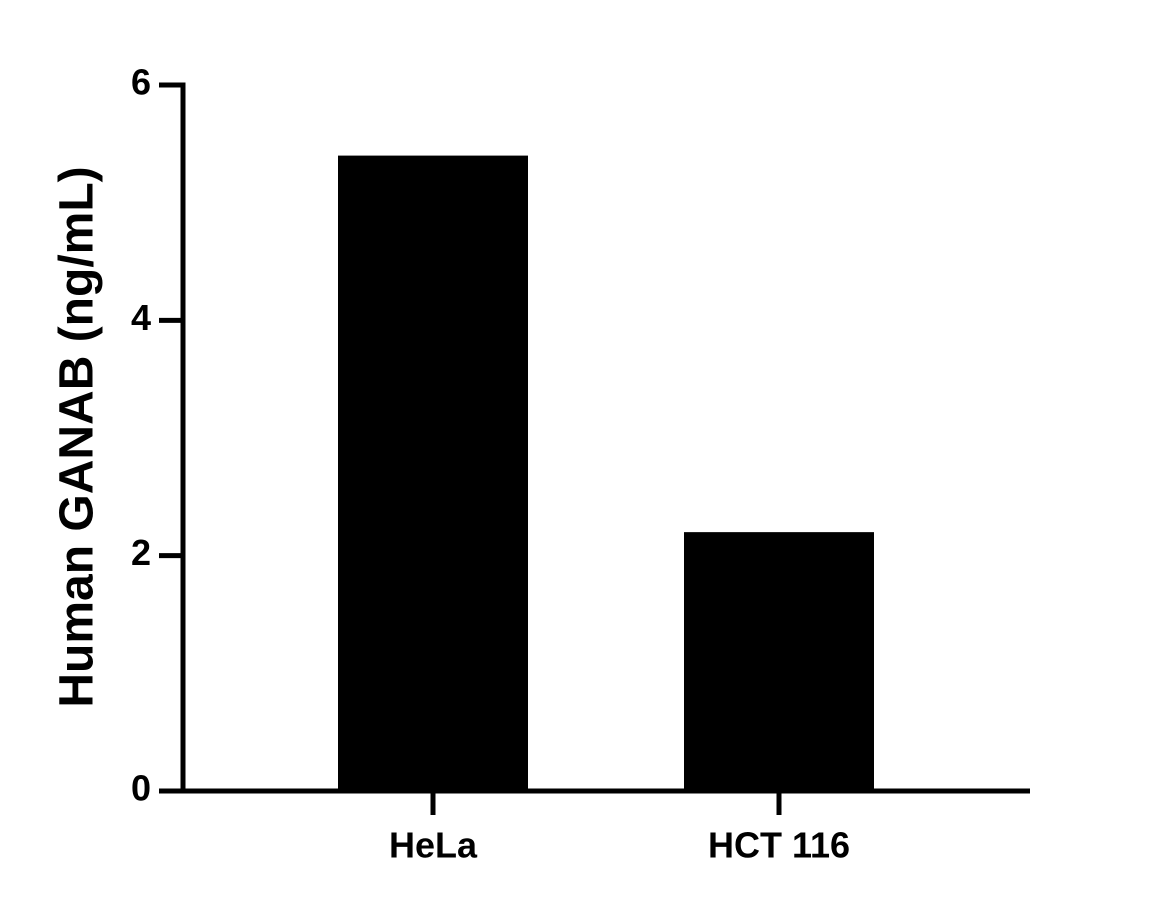 The width and height of the screenshot is (1167, 908). What do you see at coordinates (141, 82) in the screenshot?
I see `y-tick-label: 6` at bounding box center [141, 82].